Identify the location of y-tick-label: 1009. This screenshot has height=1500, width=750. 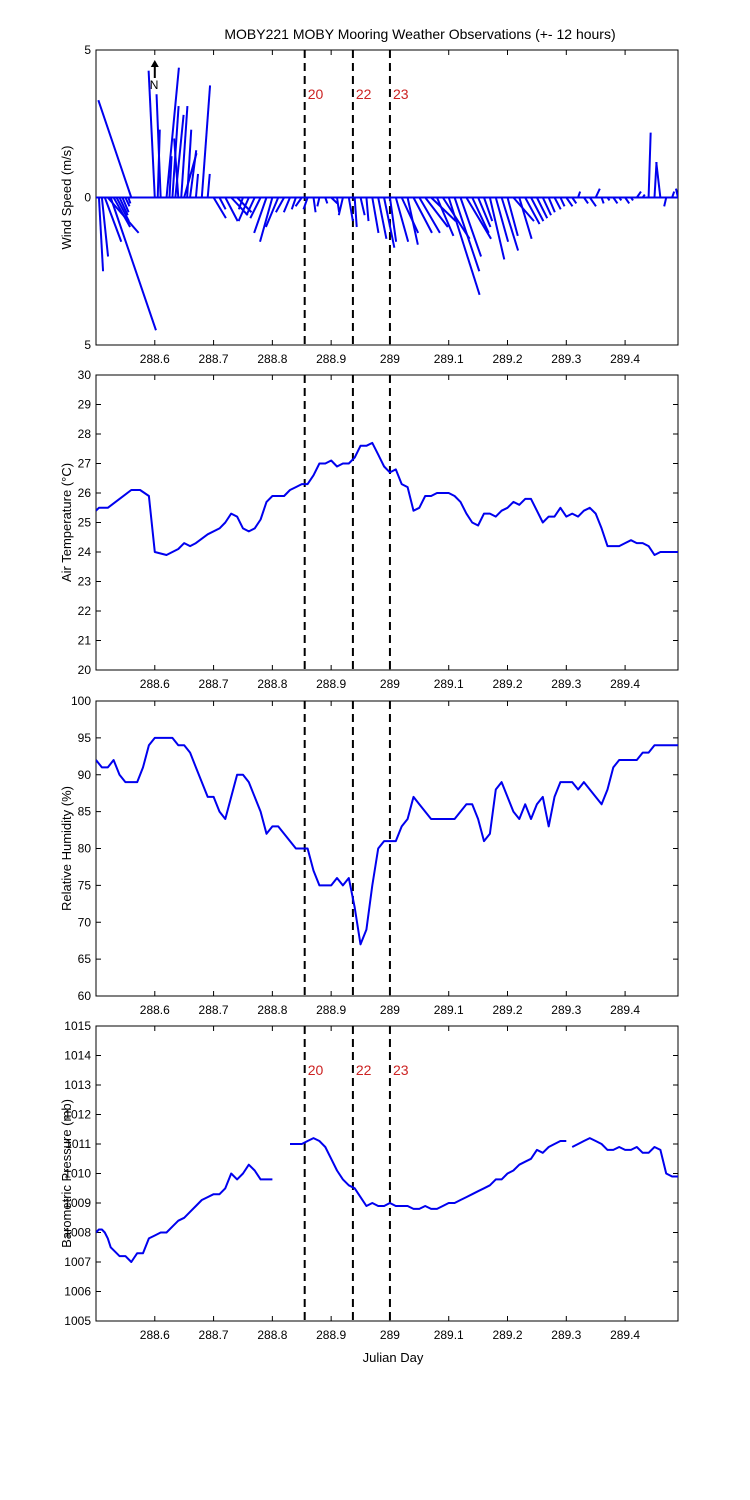
(77, 1203).